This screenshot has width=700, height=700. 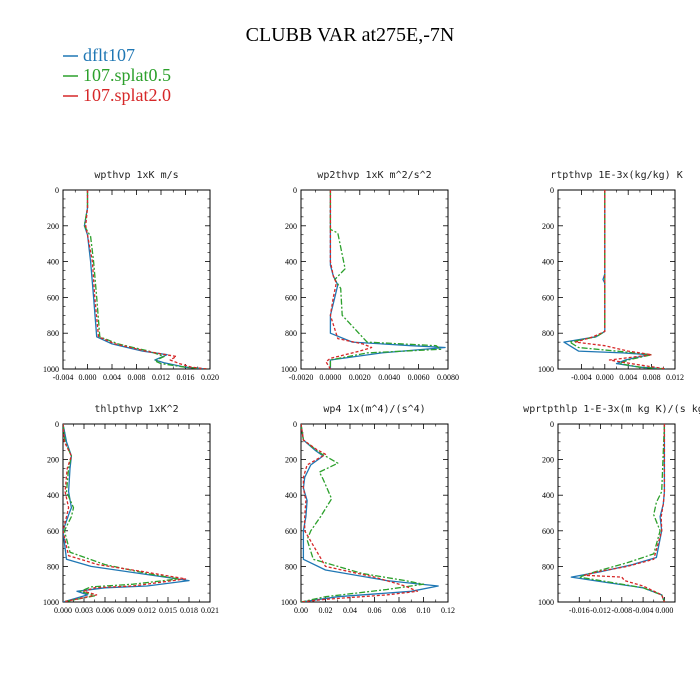 I want to click on xtick-label: 0.015, so click(x=168, y=610).